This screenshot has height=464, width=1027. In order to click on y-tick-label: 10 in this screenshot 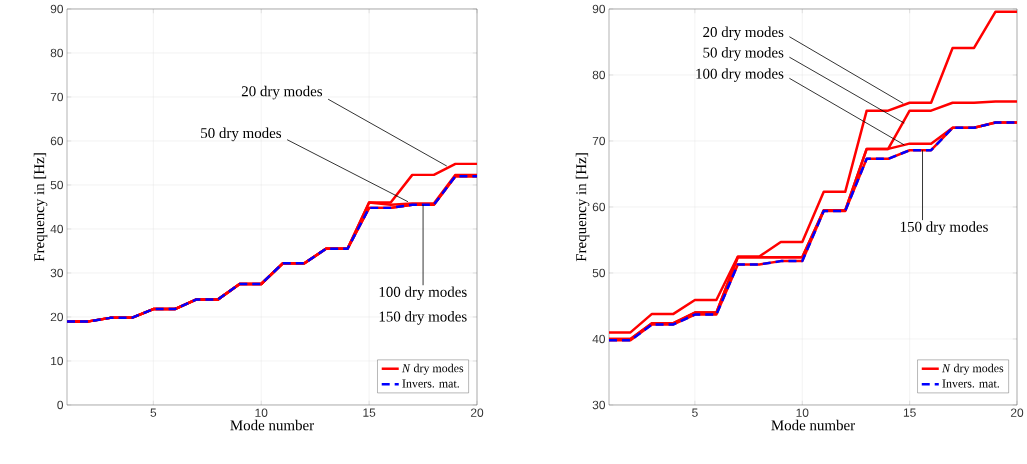, I will do `click(57, 361)`.